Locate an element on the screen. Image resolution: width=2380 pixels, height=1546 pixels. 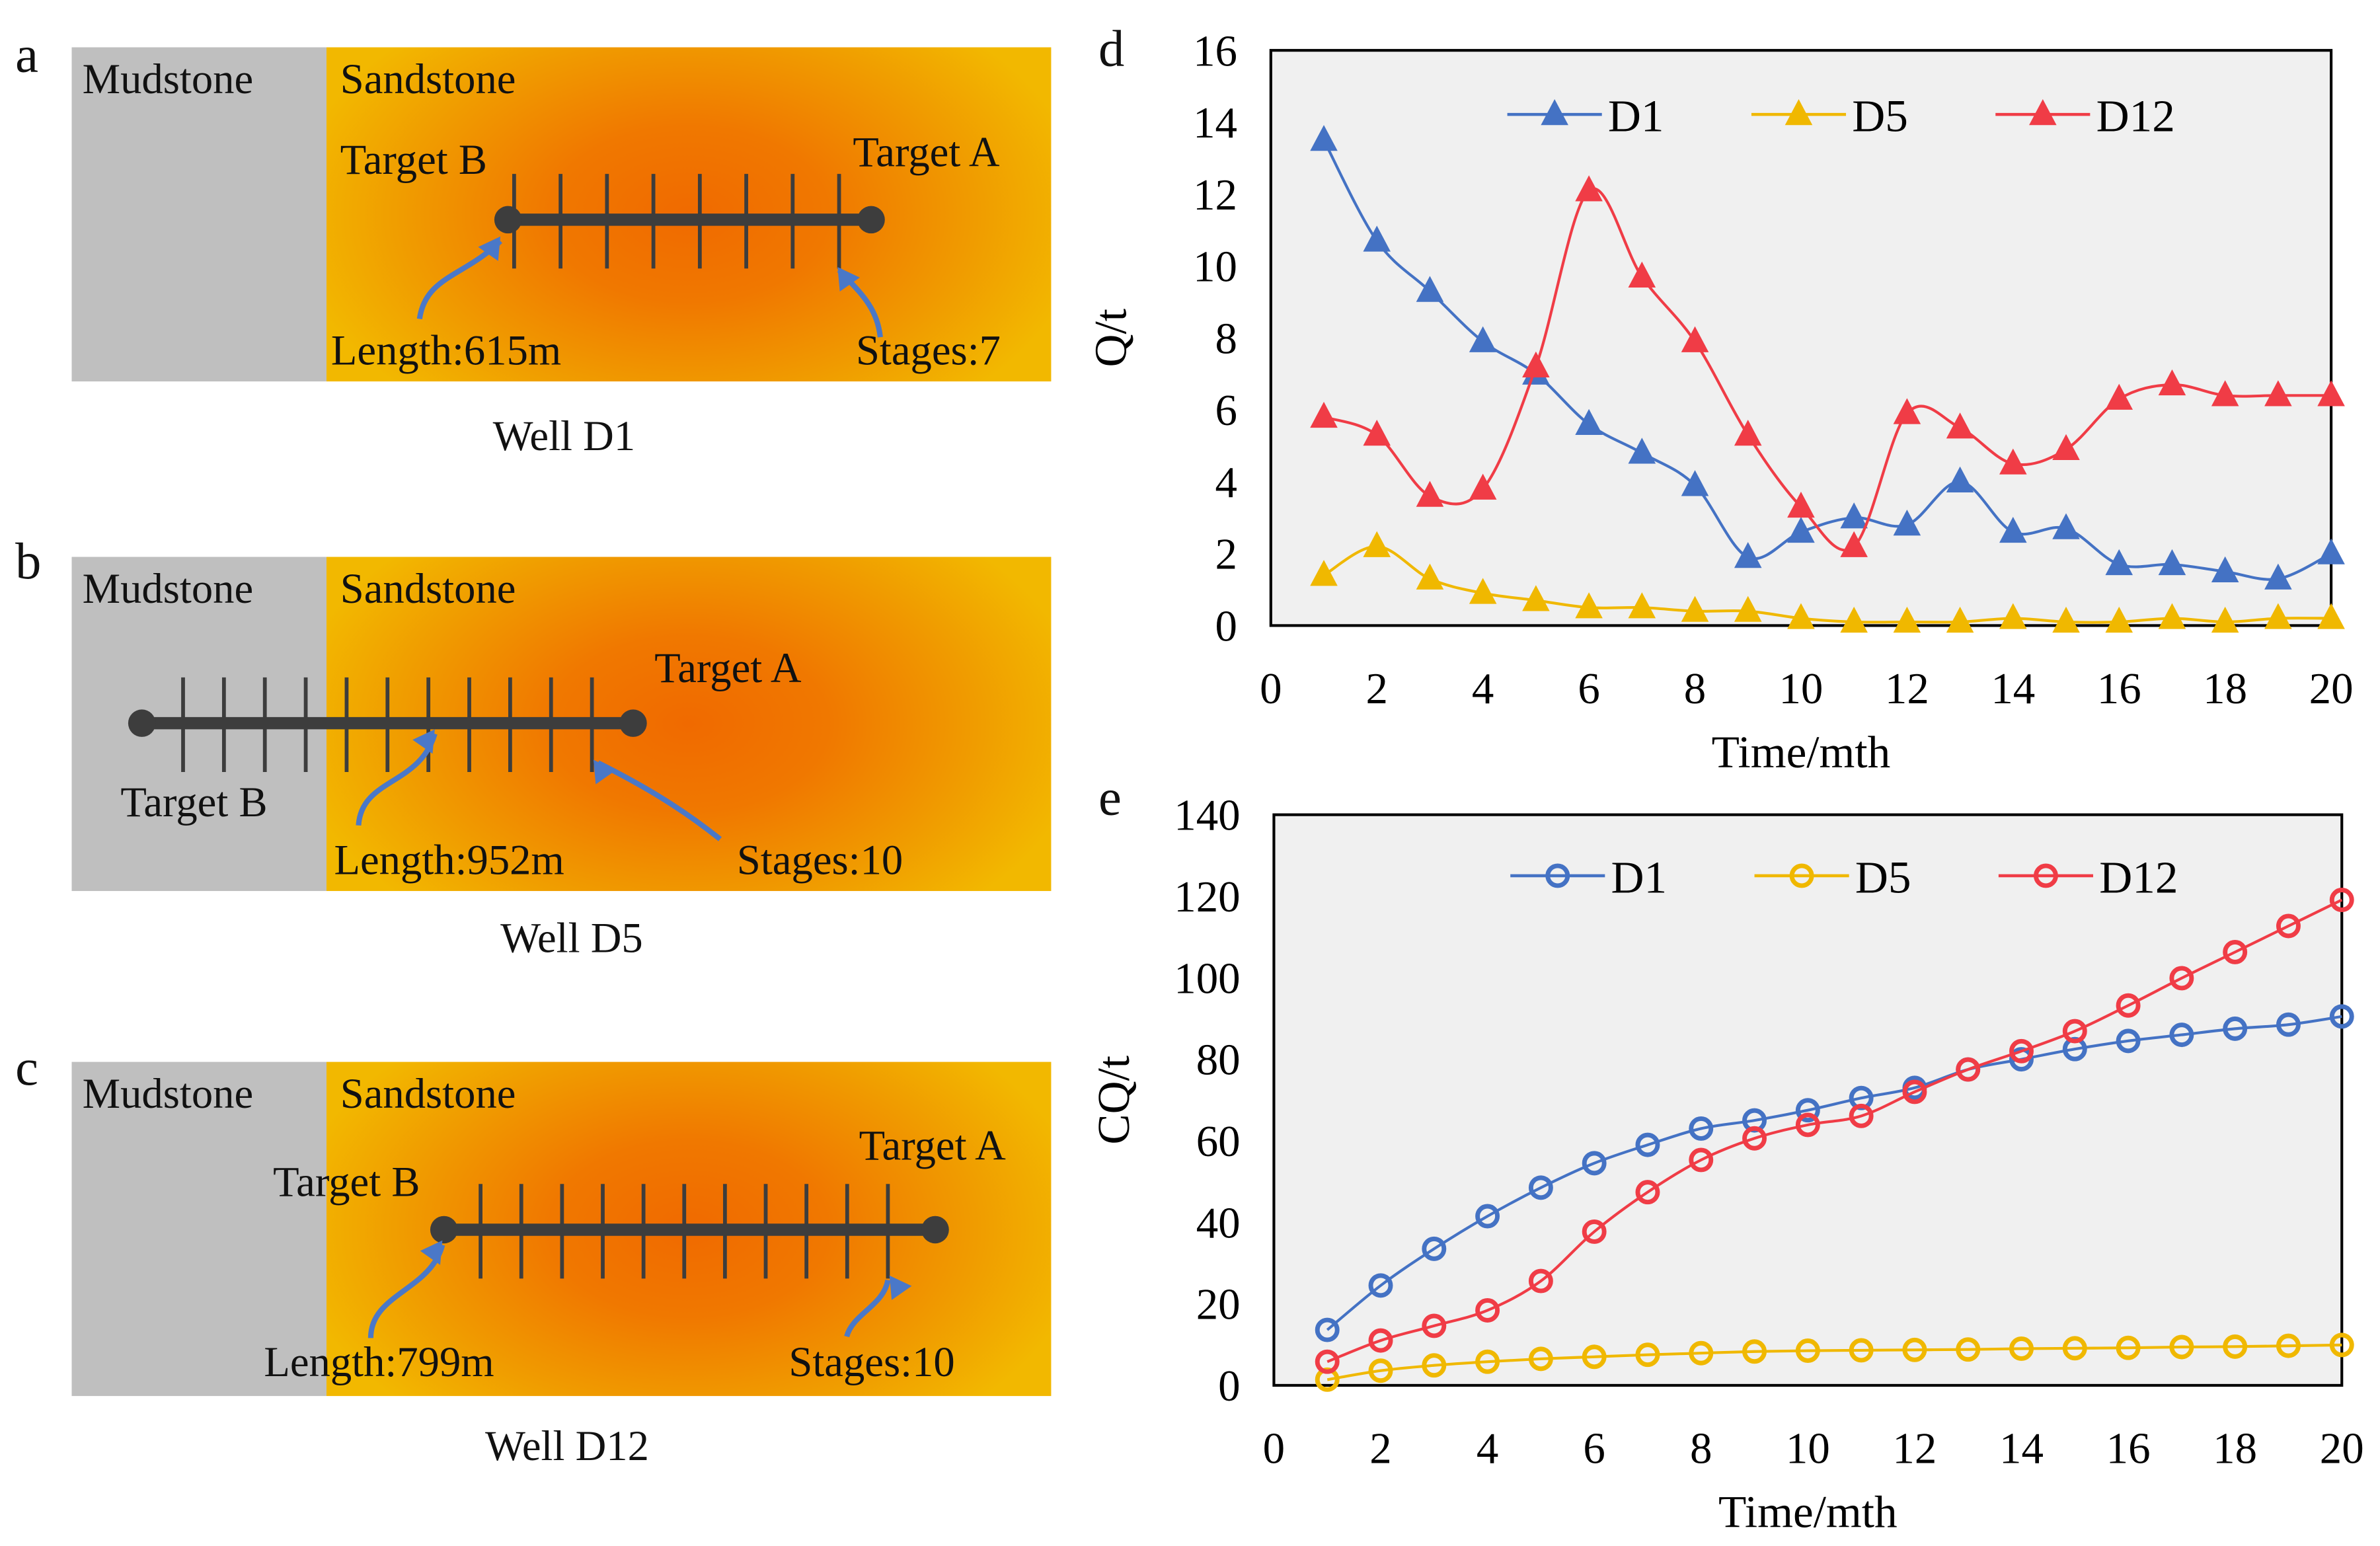
length-label: Length:615m is located at coordinates (446, 351).